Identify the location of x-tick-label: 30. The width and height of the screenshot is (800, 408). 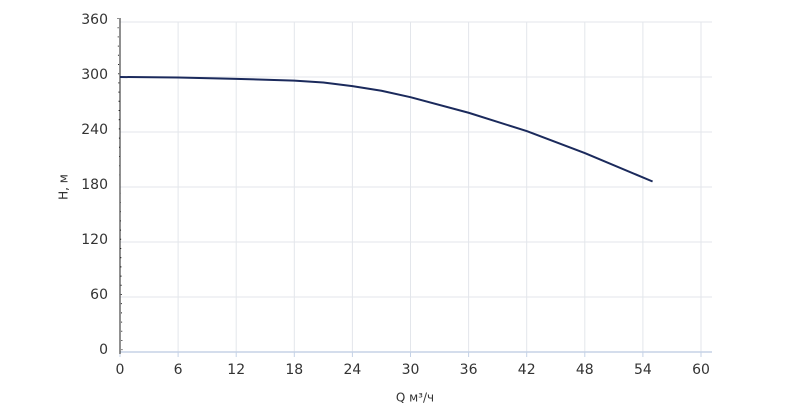
(411, 370).